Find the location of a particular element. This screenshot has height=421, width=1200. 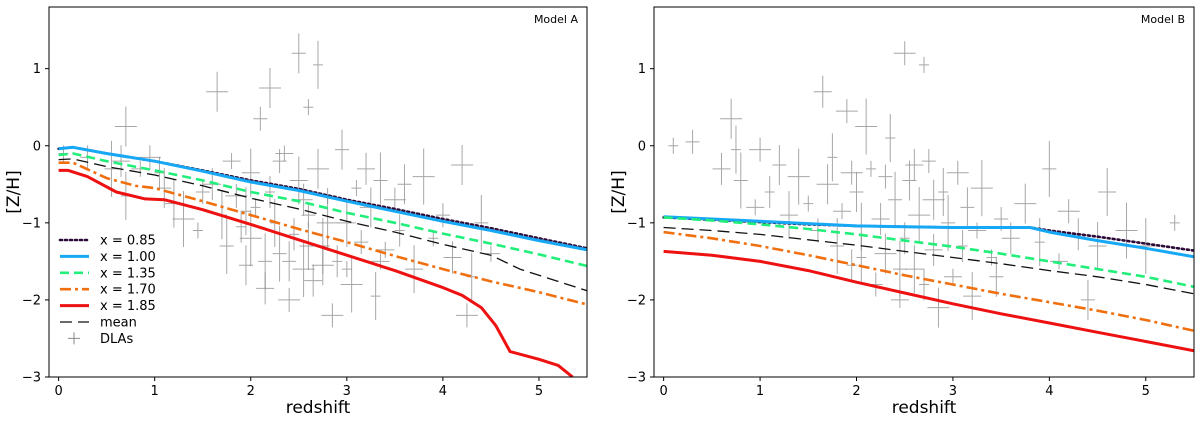

model-label: Model B is located at coordinates (1163, 19).